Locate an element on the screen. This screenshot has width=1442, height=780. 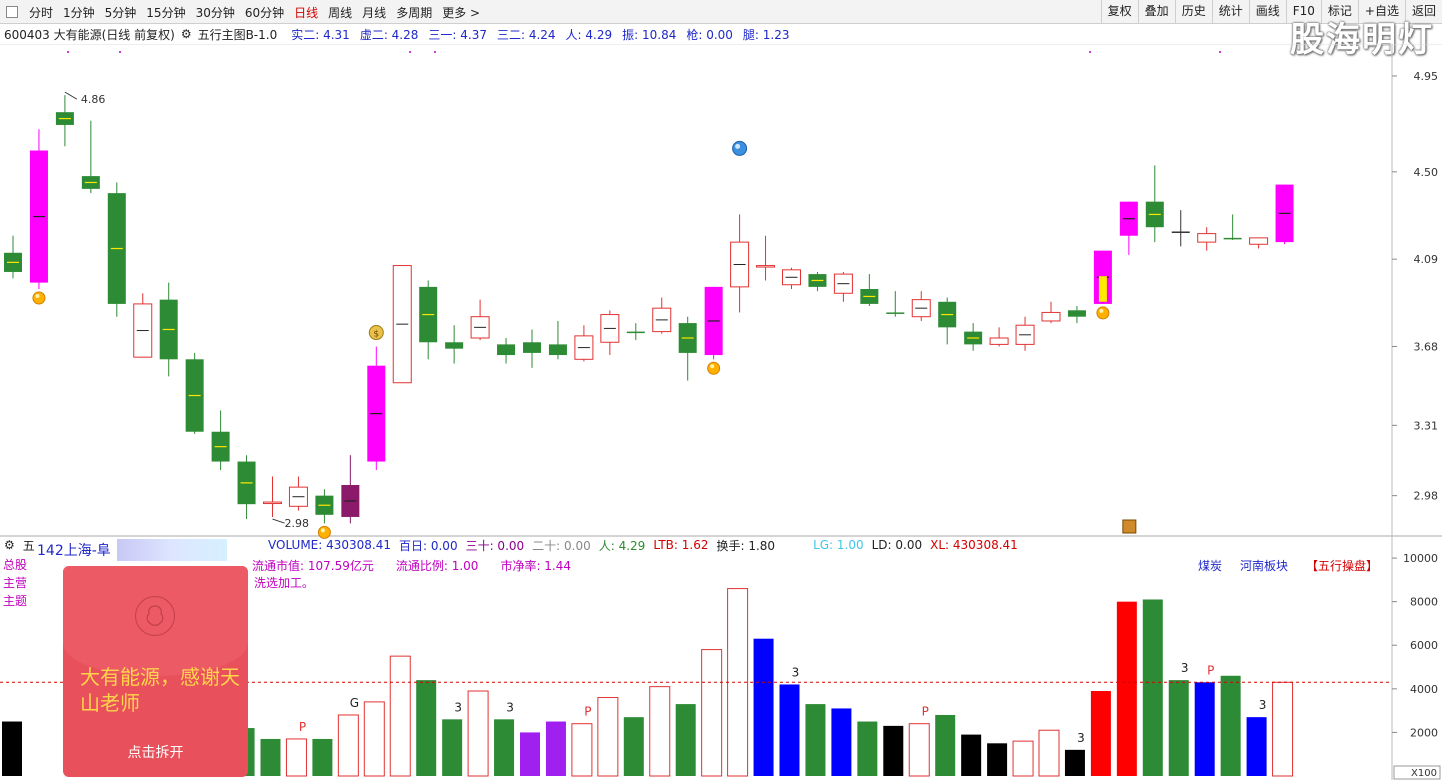
tag-region: 河南板块 is located at coordinates (1263, 566).